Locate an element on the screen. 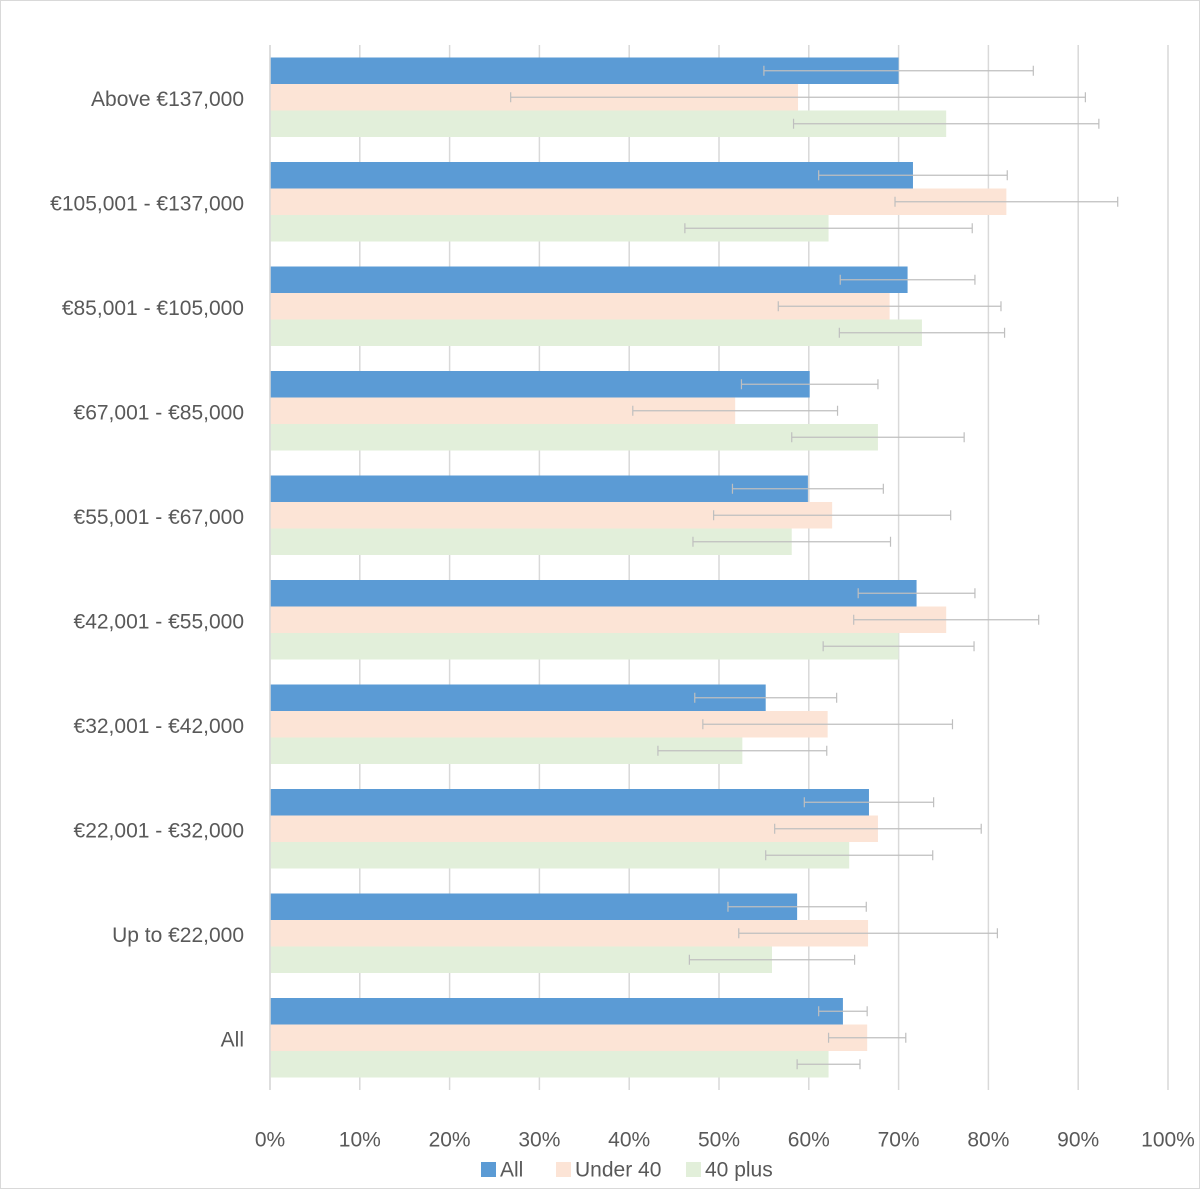 The image size is (1200, 1194). y-tick-label: €22,001 - €32,000 is located at coordinates (159, 830).